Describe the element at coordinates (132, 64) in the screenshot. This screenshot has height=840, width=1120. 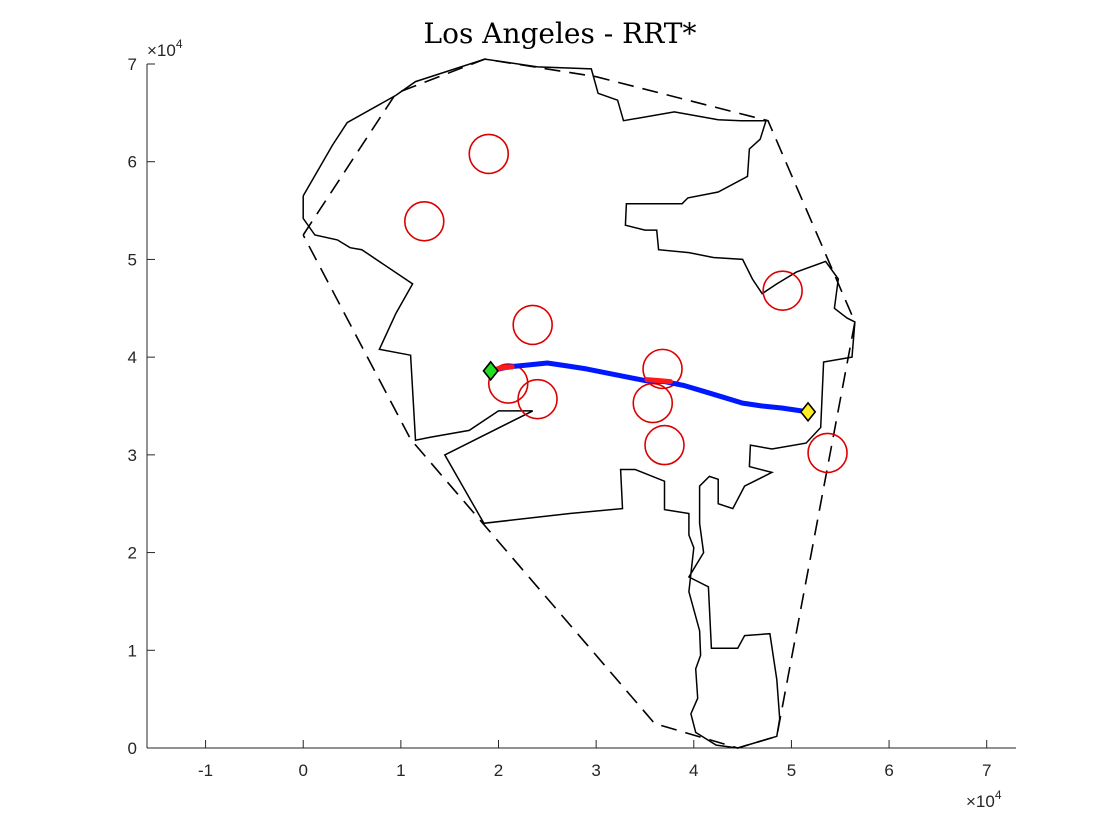
I see `y-tick-label: 7` at that location.